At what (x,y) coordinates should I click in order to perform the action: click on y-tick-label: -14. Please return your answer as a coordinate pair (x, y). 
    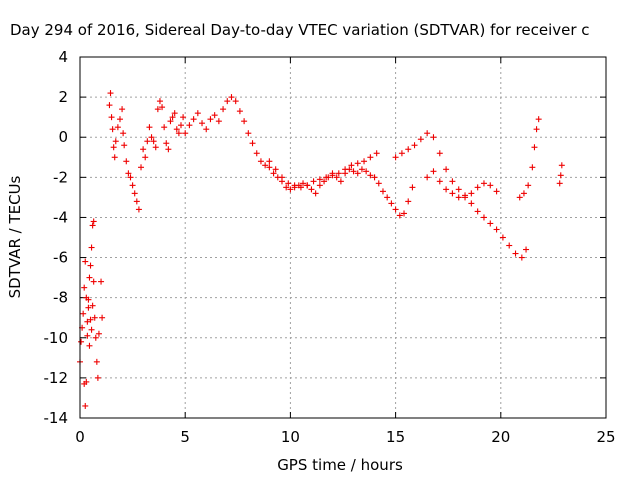
    Looking at the image, I should click on (56, 418).